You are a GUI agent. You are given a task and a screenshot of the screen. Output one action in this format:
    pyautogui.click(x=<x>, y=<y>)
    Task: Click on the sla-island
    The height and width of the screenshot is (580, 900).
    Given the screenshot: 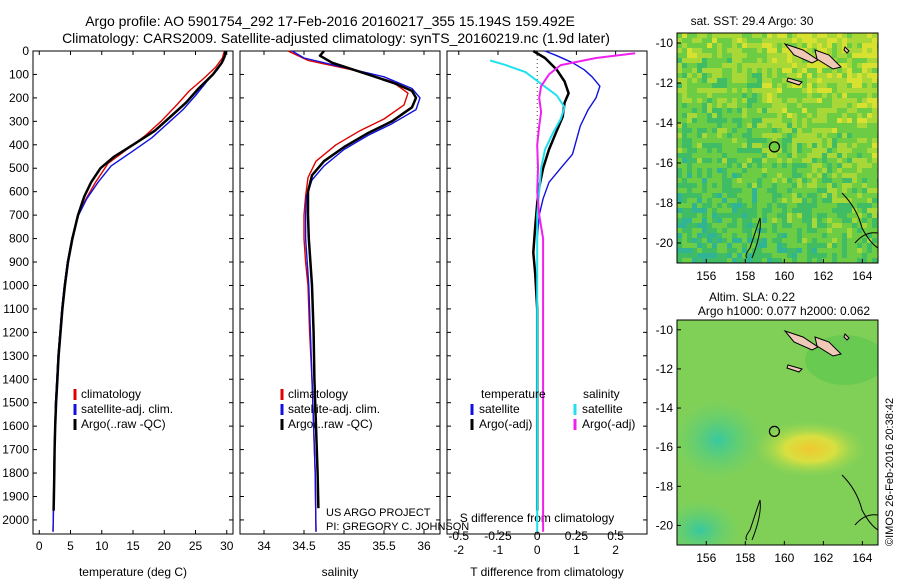 What is the action you would take?
    pyautogui.click(x=801, y=340)
    